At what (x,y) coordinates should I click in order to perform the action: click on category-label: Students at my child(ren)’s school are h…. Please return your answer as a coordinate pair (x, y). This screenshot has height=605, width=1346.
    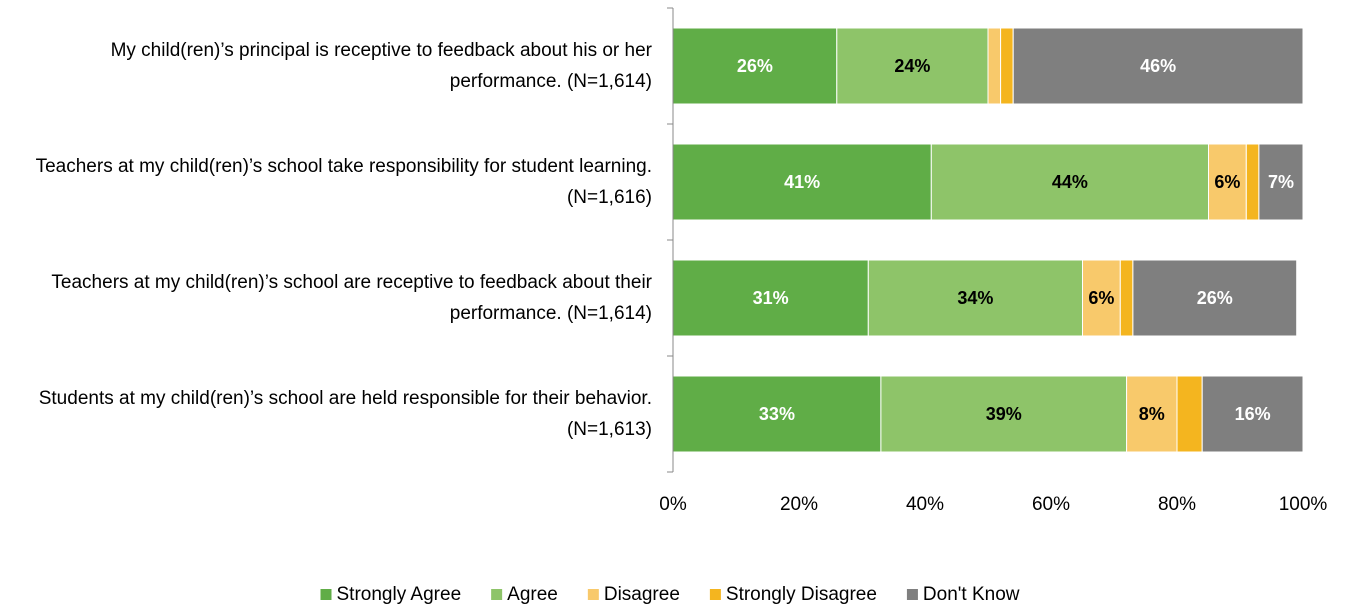
    Looking at the image, I should click on (345, 414).